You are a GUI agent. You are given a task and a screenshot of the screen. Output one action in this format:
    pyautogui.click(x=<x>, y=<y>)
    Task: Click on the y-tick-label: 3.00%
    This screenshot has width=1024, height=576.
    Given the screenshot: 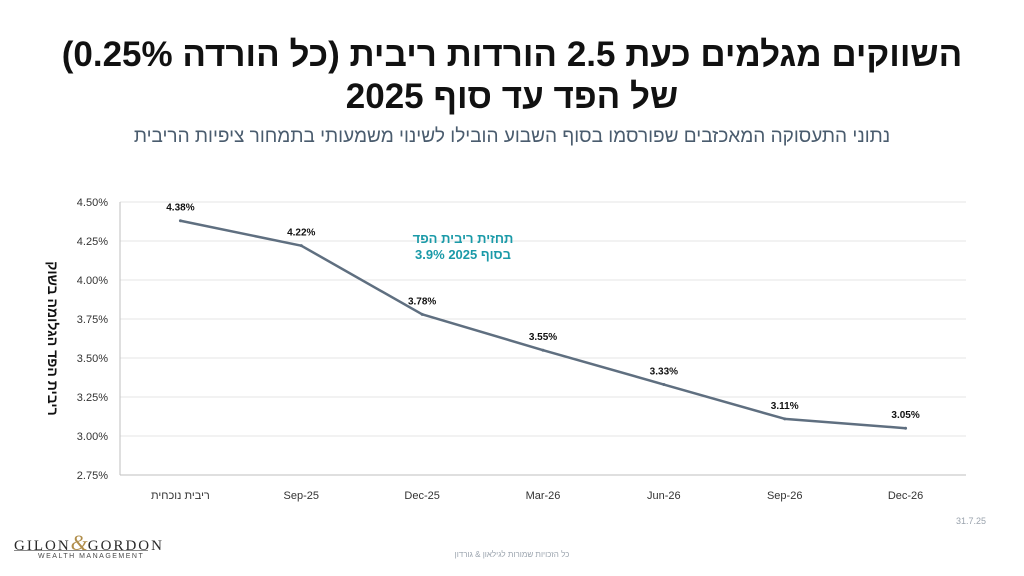 What is the action you would take?
    pyautogui.click(x=92, y=437)
    